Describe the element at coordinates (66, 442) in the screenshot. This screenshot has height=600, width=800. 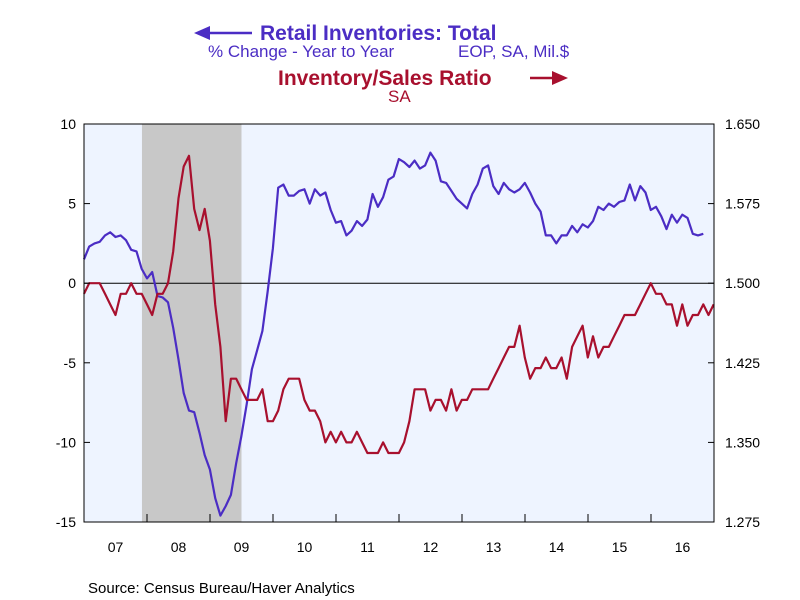
I see `left-tick-label: -10` at that location.